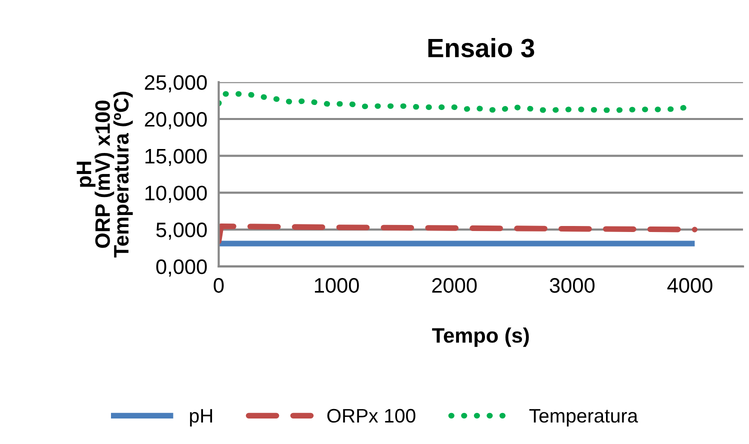  What do you see at coordinates (176, 157) in the screenshot?
I see `y-tick-label: 15,000` at bounding box center [176, 157].